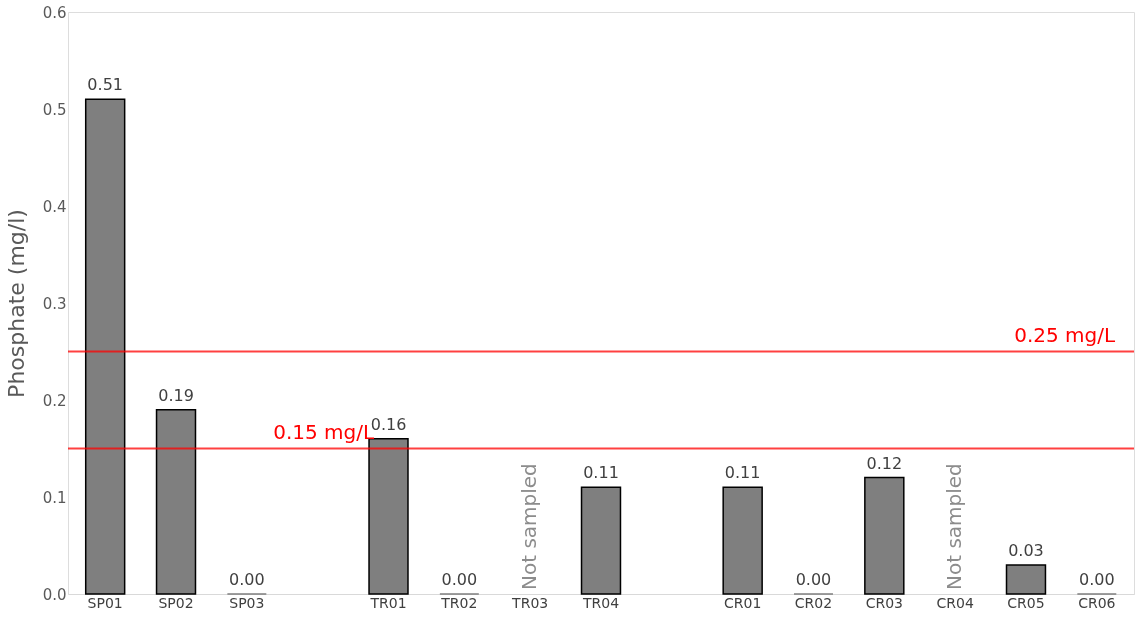 Image resolution: width=1148 pixels, height=623 pixels. I want to click on x-tick-label: CR01, so click(743, 602).